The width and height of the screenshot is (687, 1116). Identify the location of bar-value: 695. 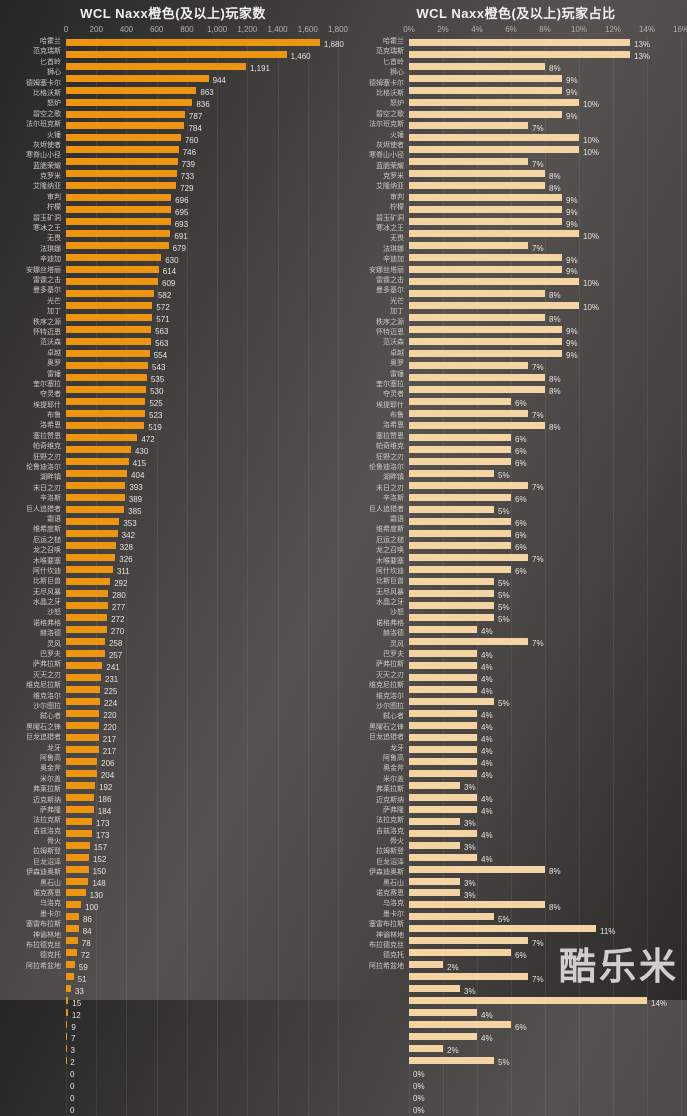
(181, 212).